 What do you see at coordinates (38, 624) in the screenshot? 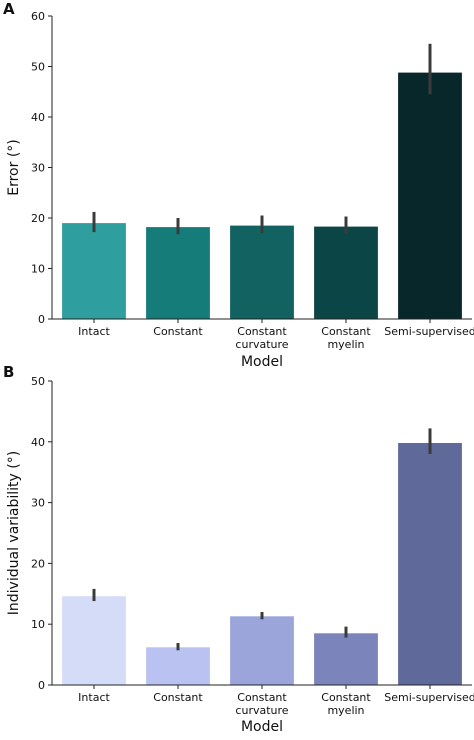
I see `panel-b-y-tick-label: 10` at bounding box center [38, 624].